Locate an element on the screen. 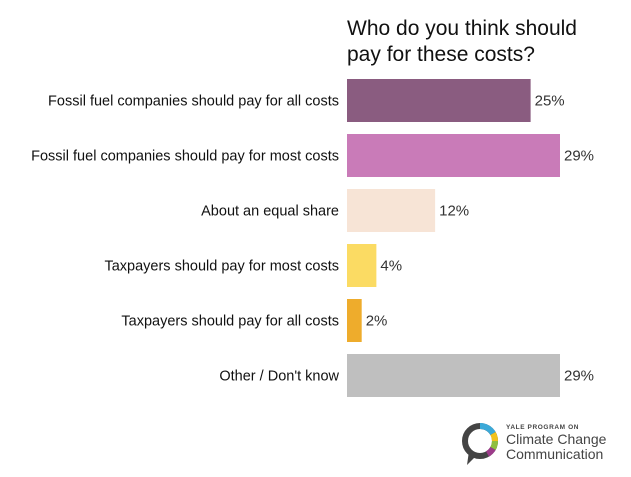  value-label: 2% is located at coordinates (377, 321).